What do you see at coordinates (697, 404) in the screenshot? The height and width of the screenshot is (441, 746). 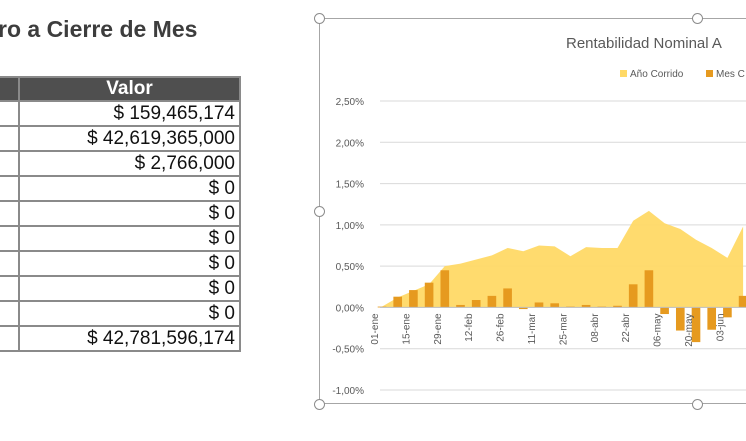 I see `resize-handle-bottom-mid` at bounding box center [697, 404].